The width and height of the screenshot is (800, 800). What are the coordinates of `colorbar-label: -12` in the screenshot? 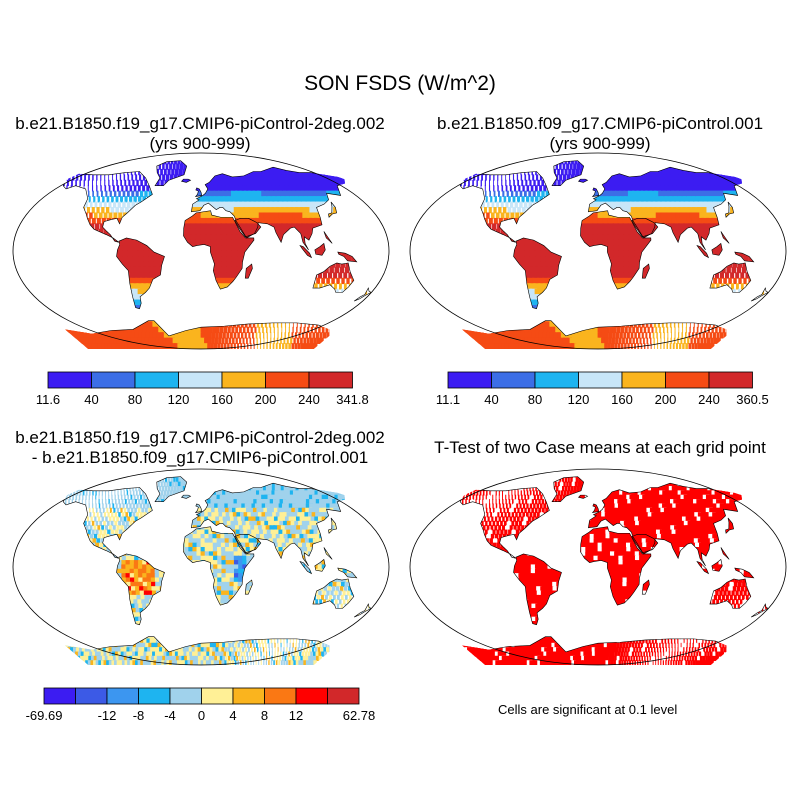 It's located at (107, 715).